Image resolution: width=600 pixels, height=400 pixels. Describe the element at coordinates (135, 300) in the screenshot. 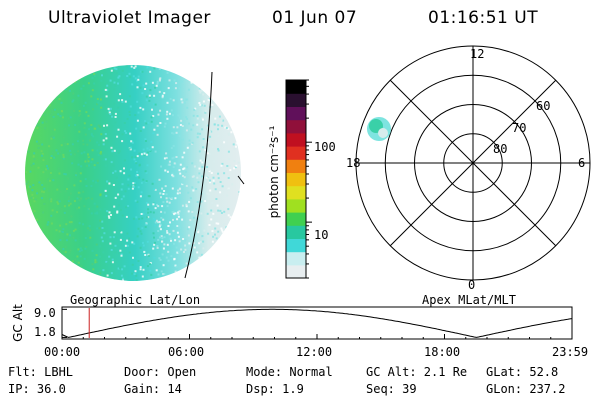

I see `geographic-label: Geographic Lat/Lon` at that location.